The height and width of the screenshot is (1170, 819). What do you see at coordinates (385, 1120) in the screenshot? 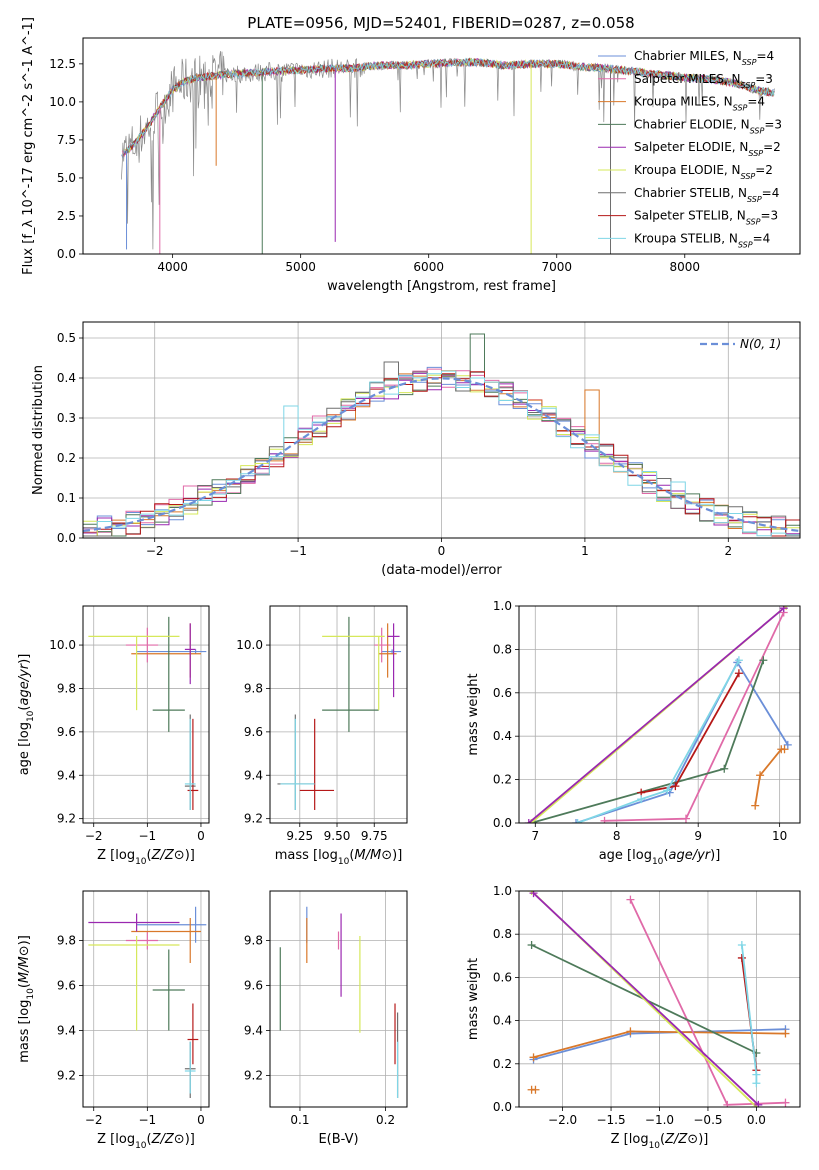
I see `x-tick-label: 0.2` at bounding box center [385, 1120].